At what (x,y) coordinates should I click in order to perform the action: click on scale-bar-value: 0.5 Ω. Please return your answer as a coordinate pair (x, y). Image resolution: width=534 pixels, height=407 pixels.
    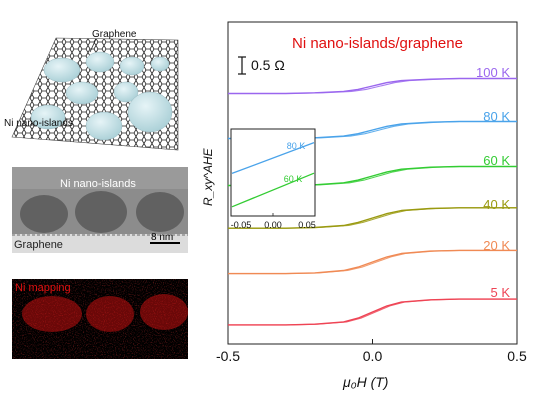
    Looking at the image, I should click on (268, 65).